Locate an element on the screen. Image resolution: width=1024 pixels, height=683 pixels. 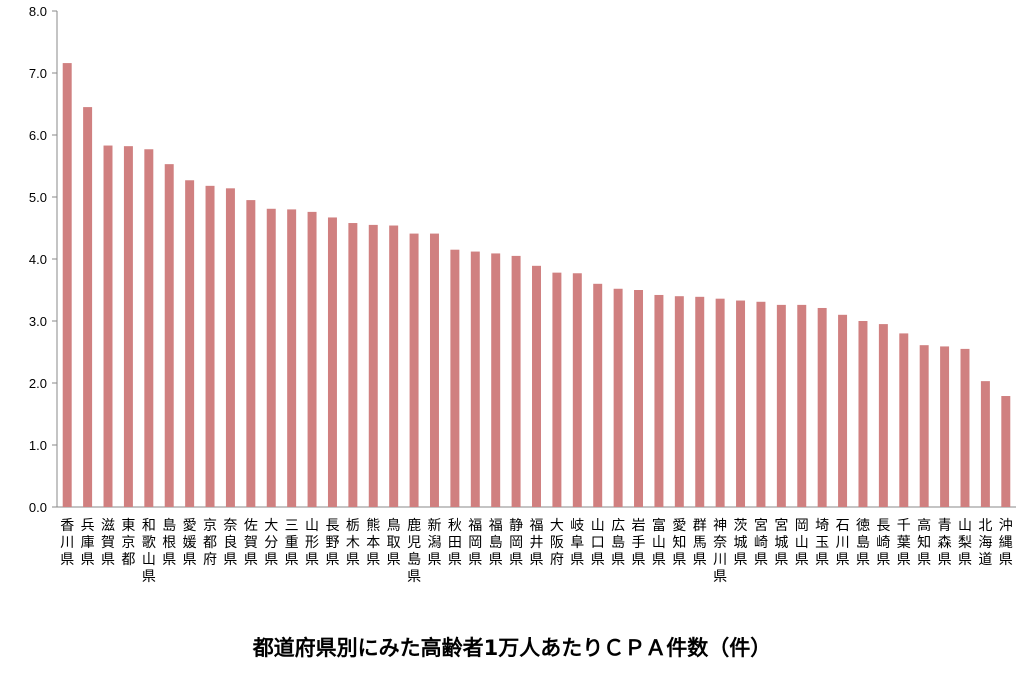
x-tick-label: 島根県 is located at coordinates (169, 543).